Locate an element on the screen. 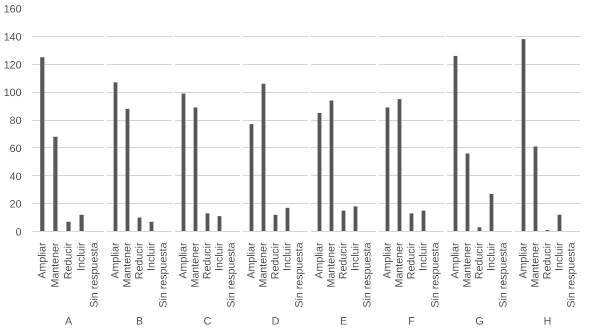 The height and width of the screenshot is (335, 590). y-tick-label: 40 is located at coordinates (16, 176).